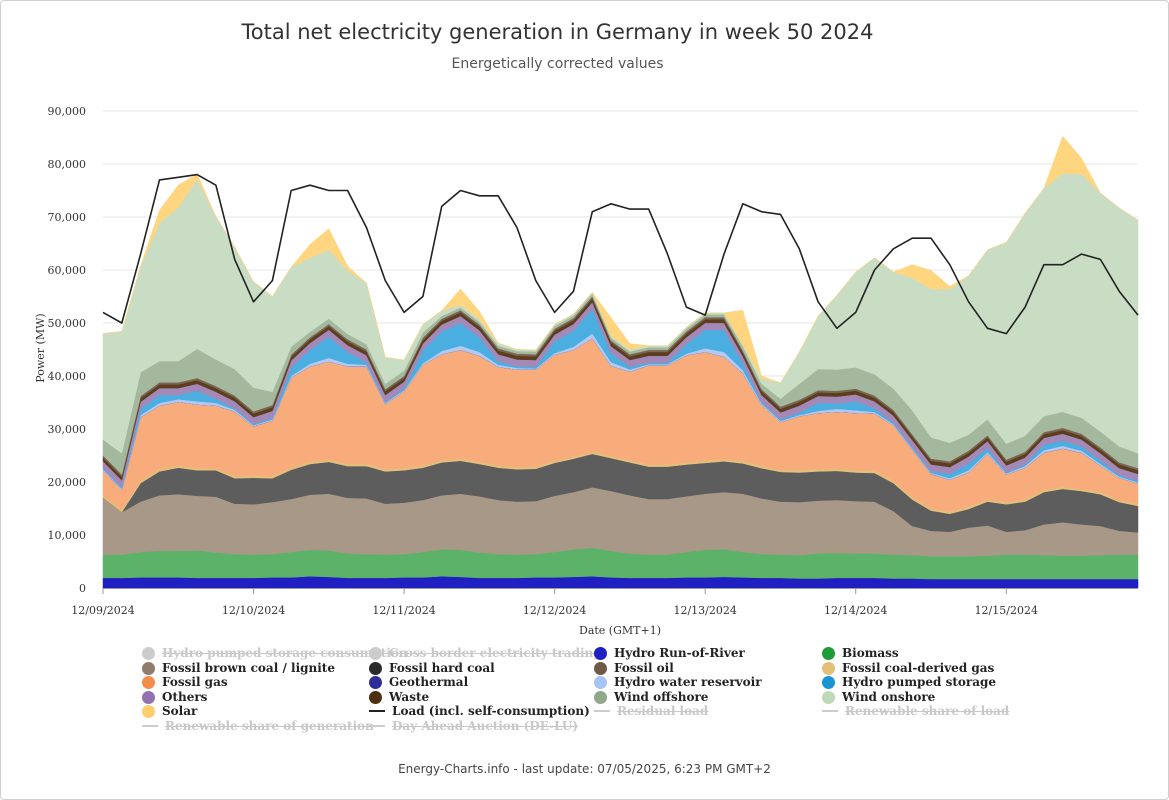  I want to click on legend-item-solar: Solar, so click(169, 711).